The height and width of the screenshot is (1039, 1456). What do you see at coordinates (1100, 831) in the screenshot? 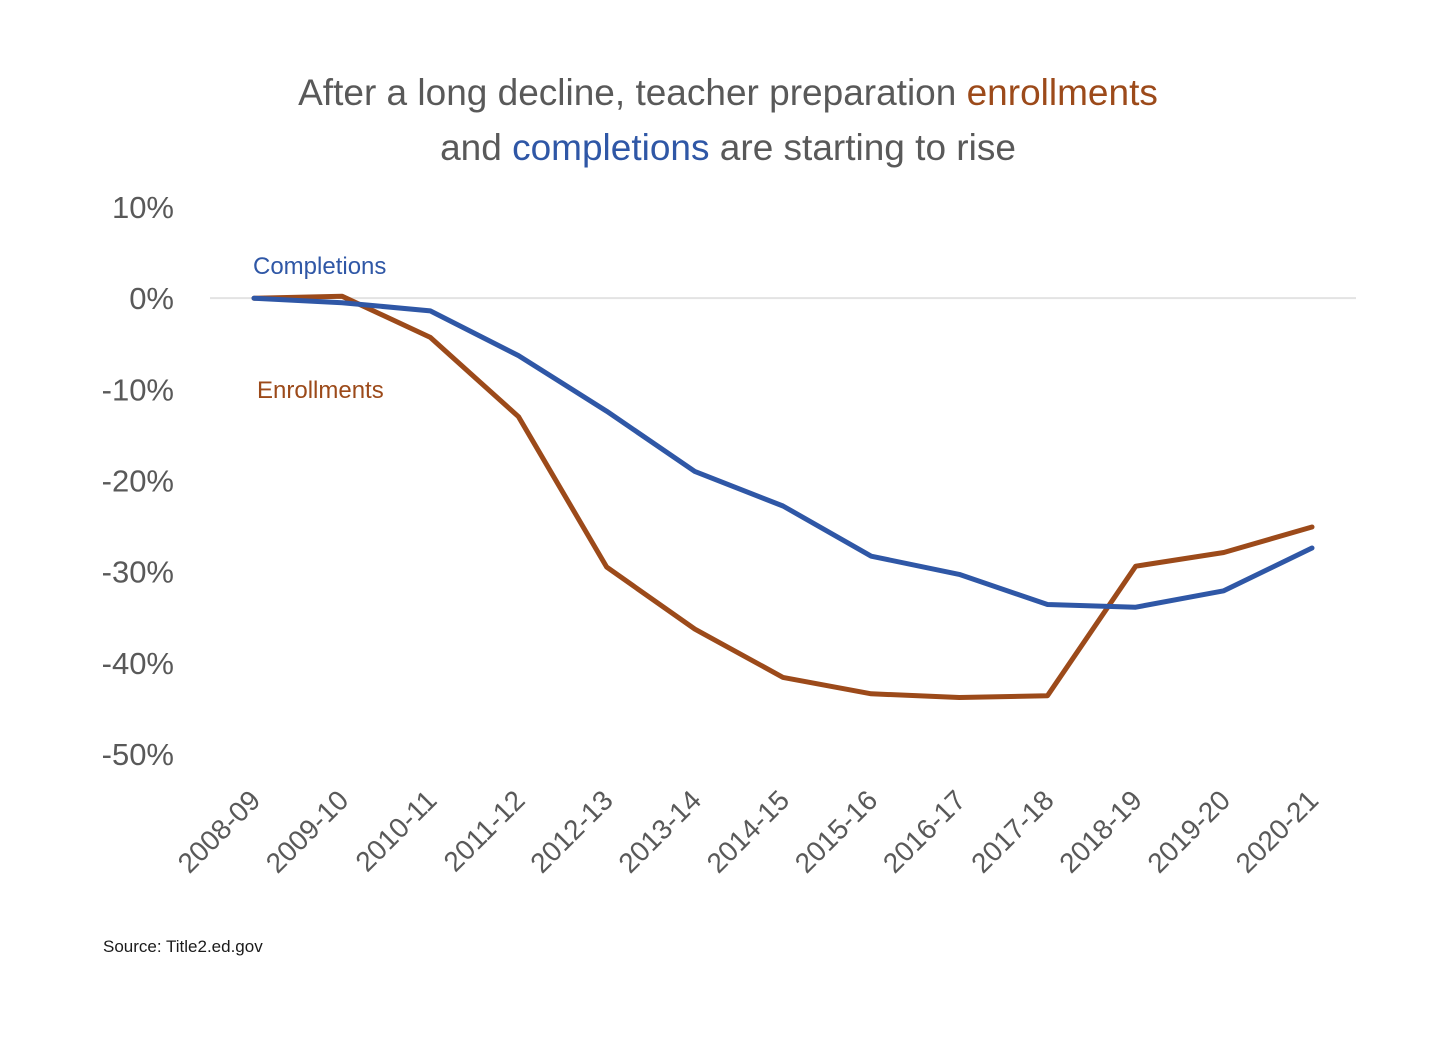
I see `x-tick-label: 2018-19` at bounding box center [1100, 831].